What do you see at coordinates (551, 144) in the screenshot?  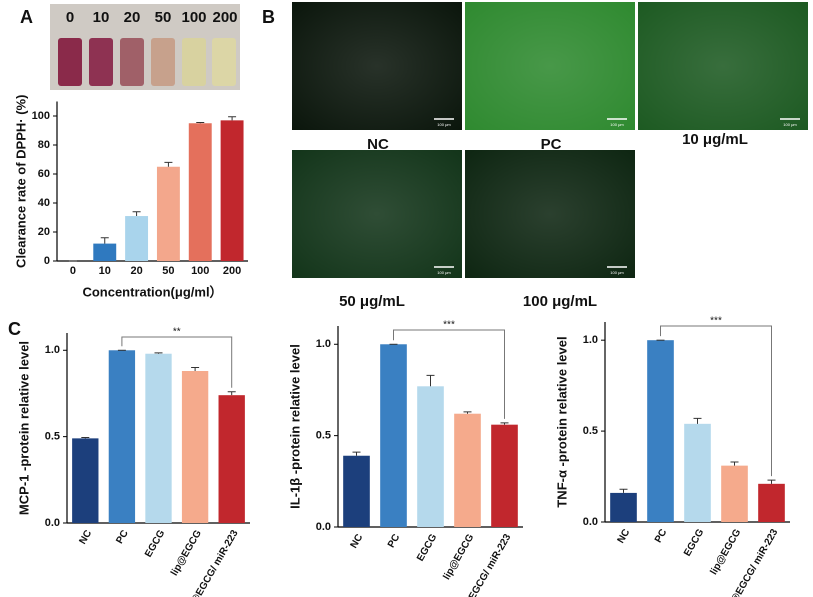 I see `image-label: PC` at bounding box center [551, 144].